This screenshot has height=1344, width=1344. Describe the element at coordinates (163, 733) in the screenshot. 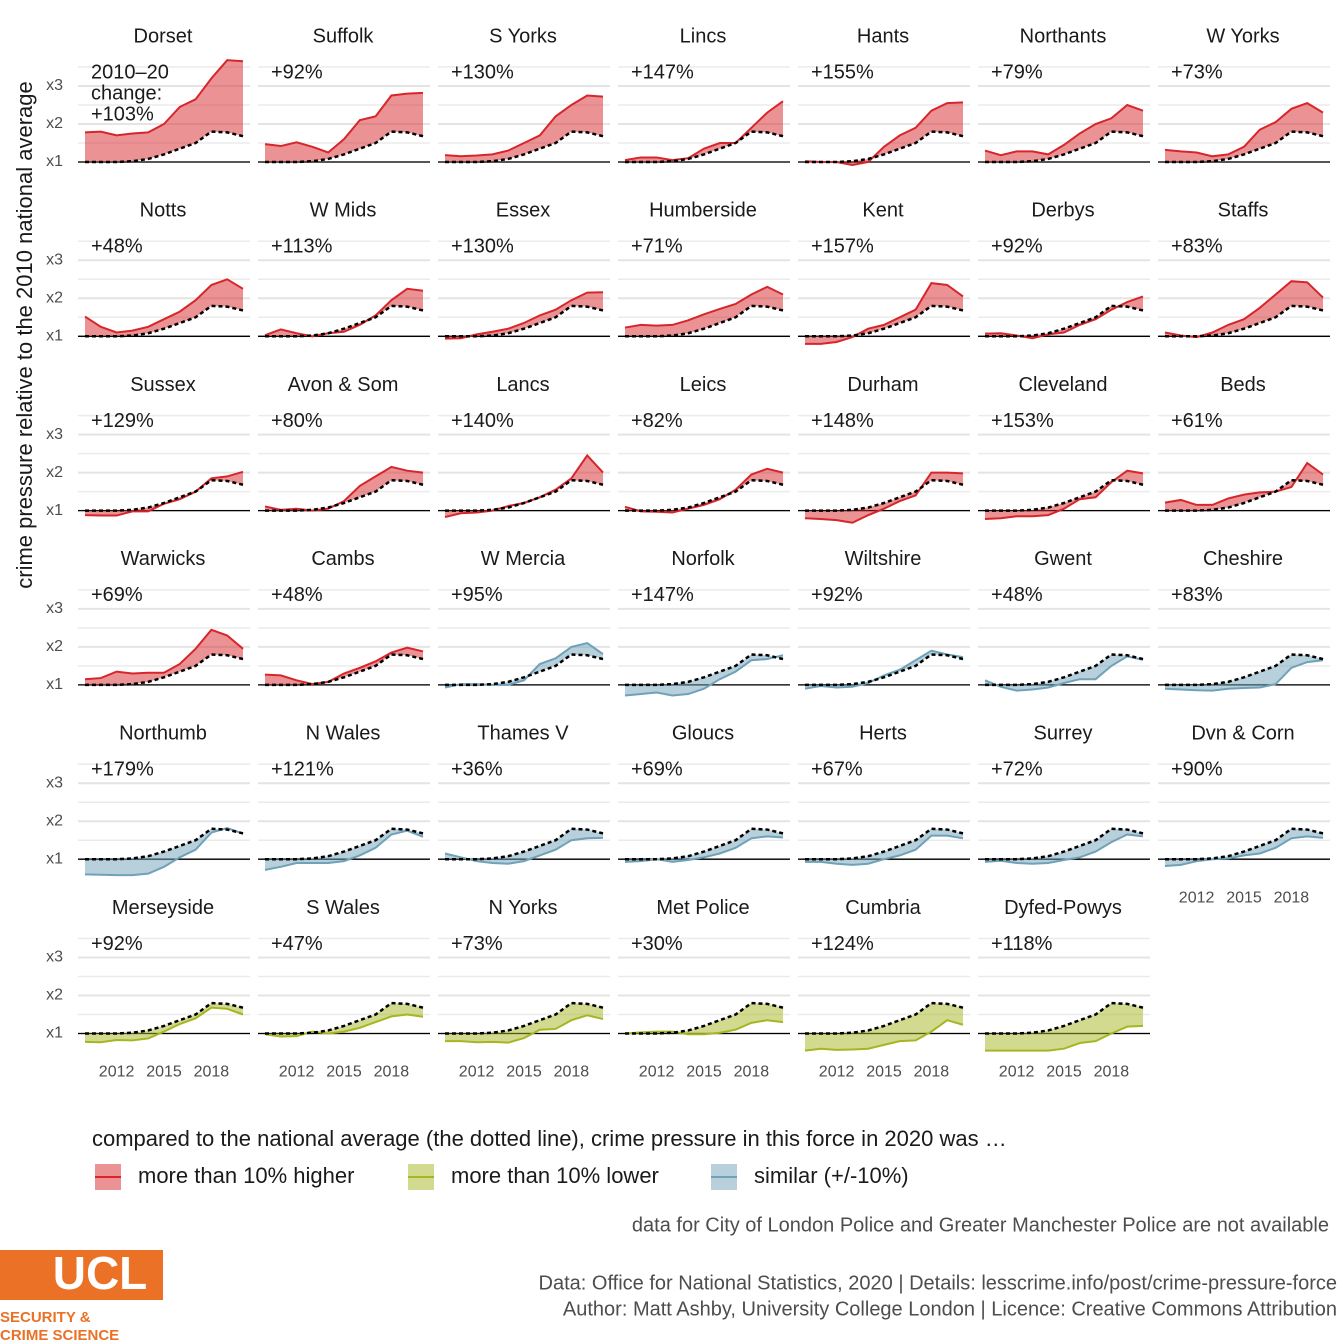

I see `panel-title: Northumb` at that location.